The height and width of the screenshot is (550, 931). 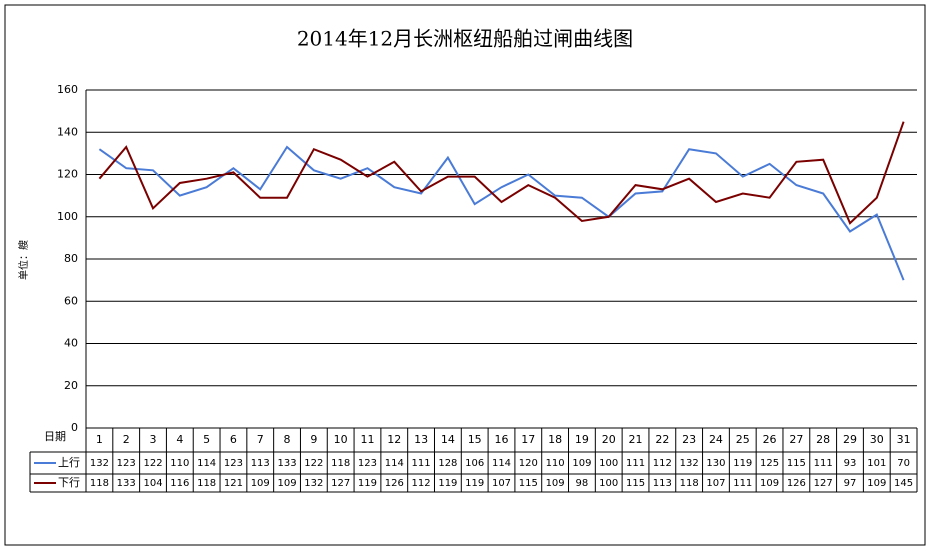 I want to click on x-tick-label: 9, so click(x=313, y=439).